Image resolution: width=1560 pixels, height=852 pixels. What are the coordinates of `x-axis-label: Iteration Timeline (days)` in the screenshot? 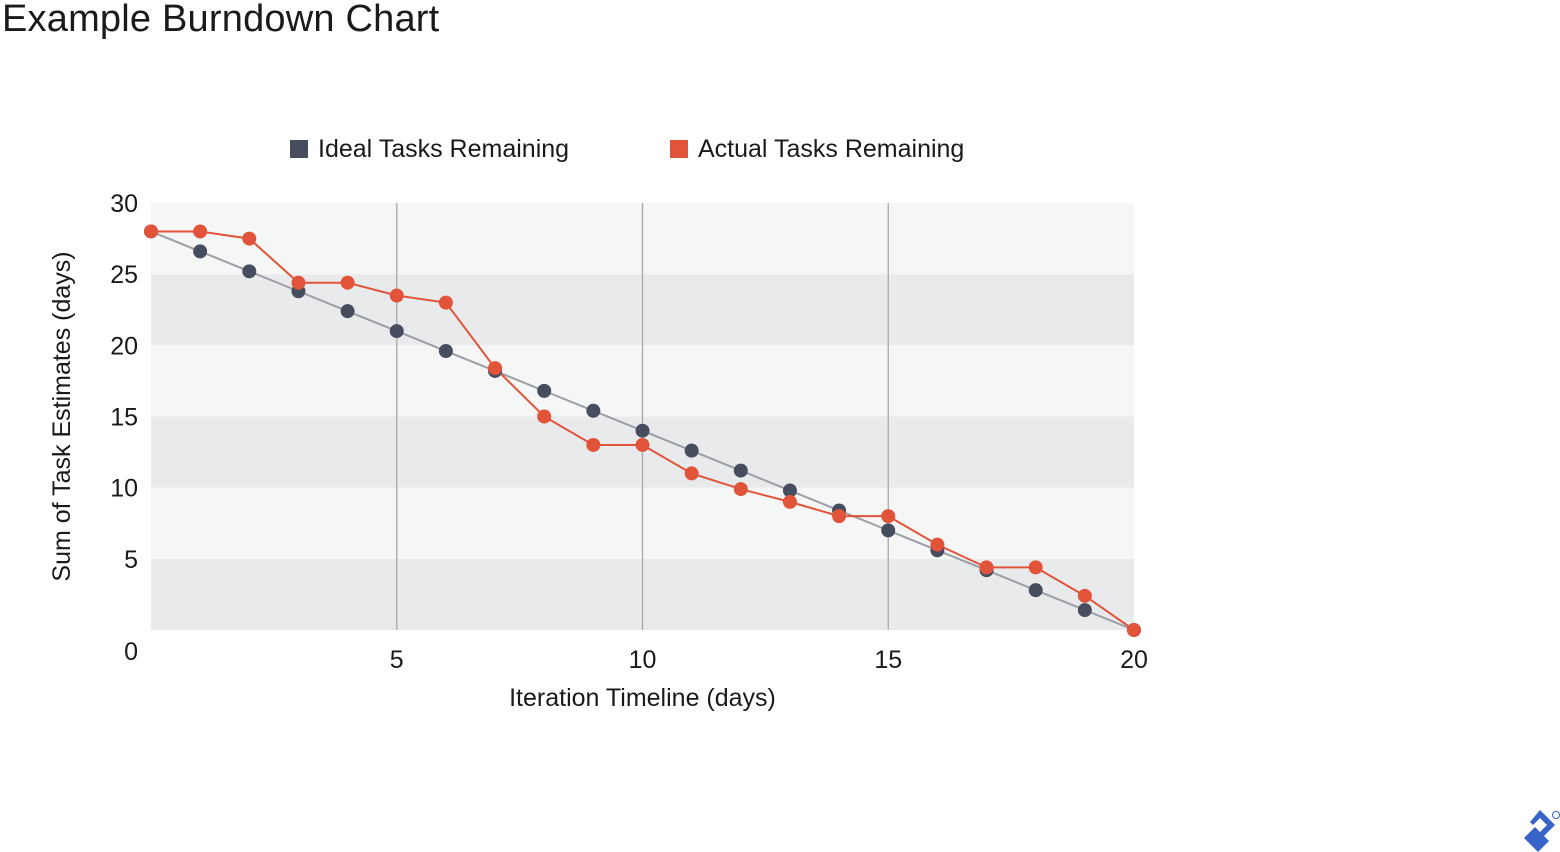 It's located at (642, 698).